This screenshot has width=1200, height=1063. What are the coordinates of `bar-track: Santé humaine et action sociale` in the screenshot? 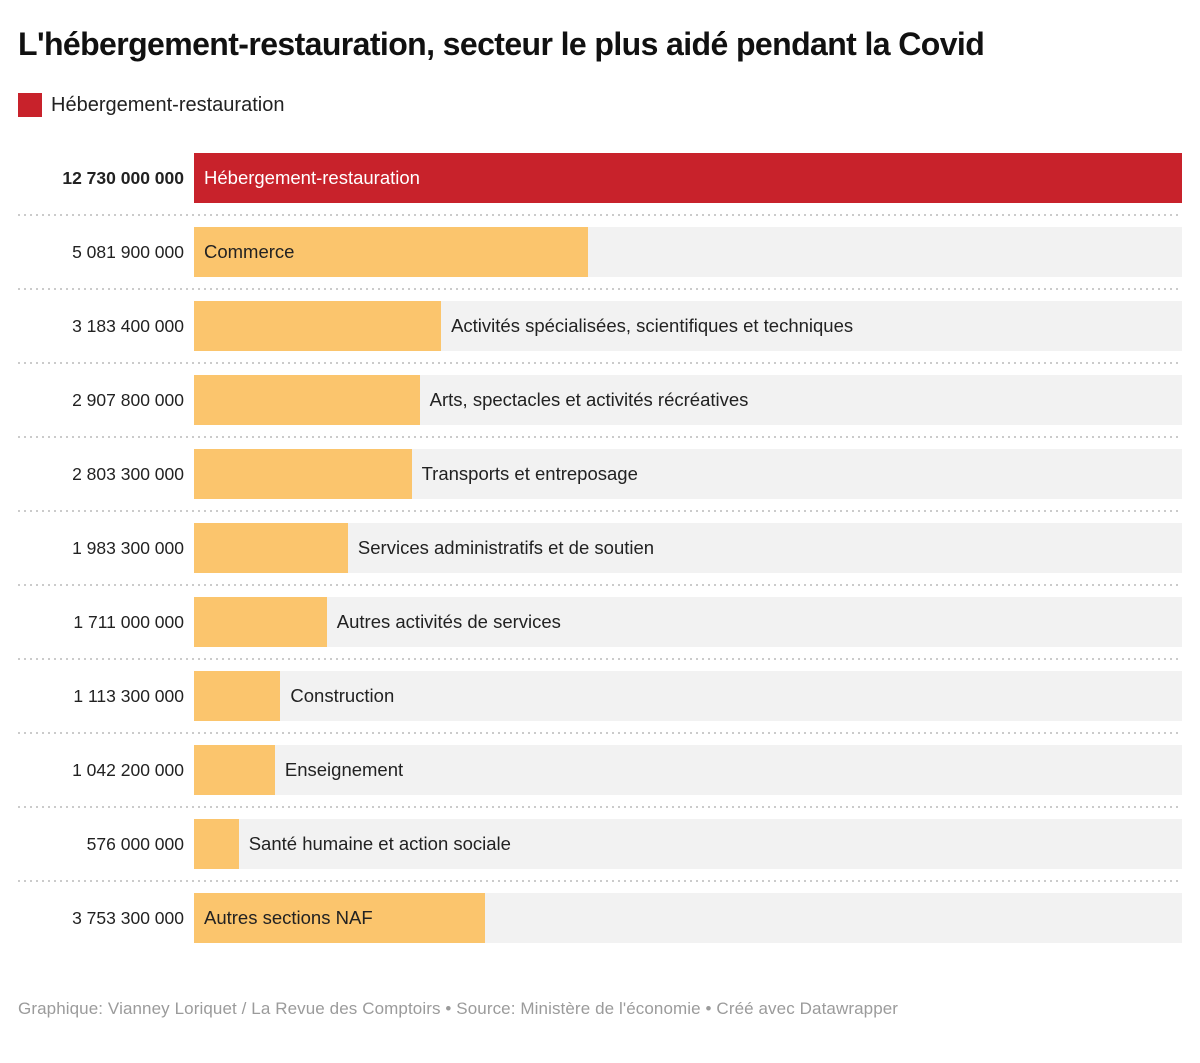 It's located at (688, 844).